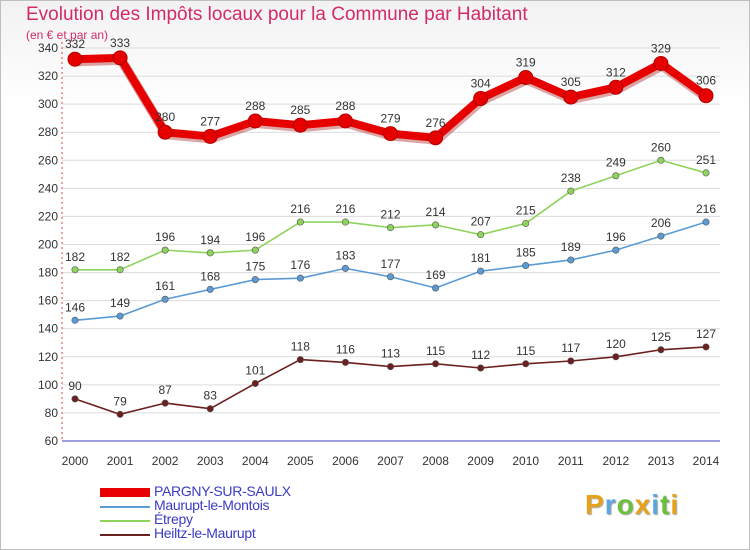  Describe the element at coordinates (255, 106) in the screenshot. I see `data-label: 288` at that location.